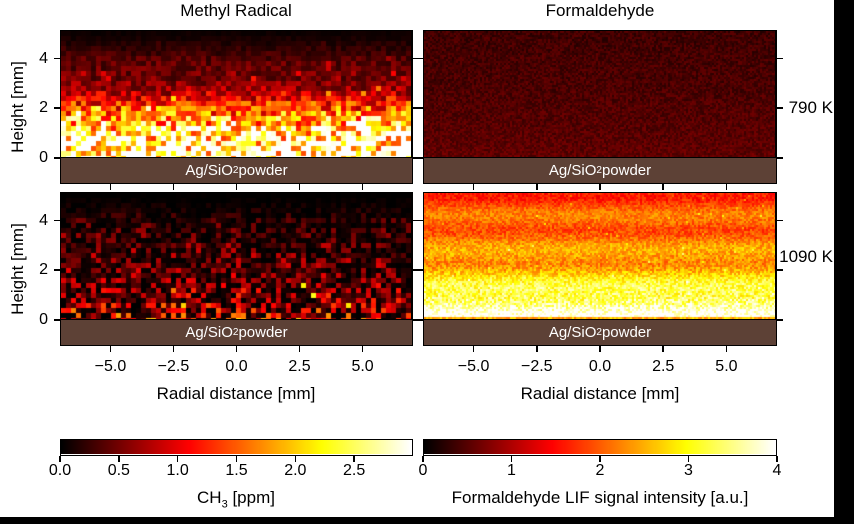 This screenshot has width=854, height=524. What do you see at coordinates (599, 94) in the screenshot?
I see `heatmap-canvas-hcho-790k` at bounding box center [599, 94].